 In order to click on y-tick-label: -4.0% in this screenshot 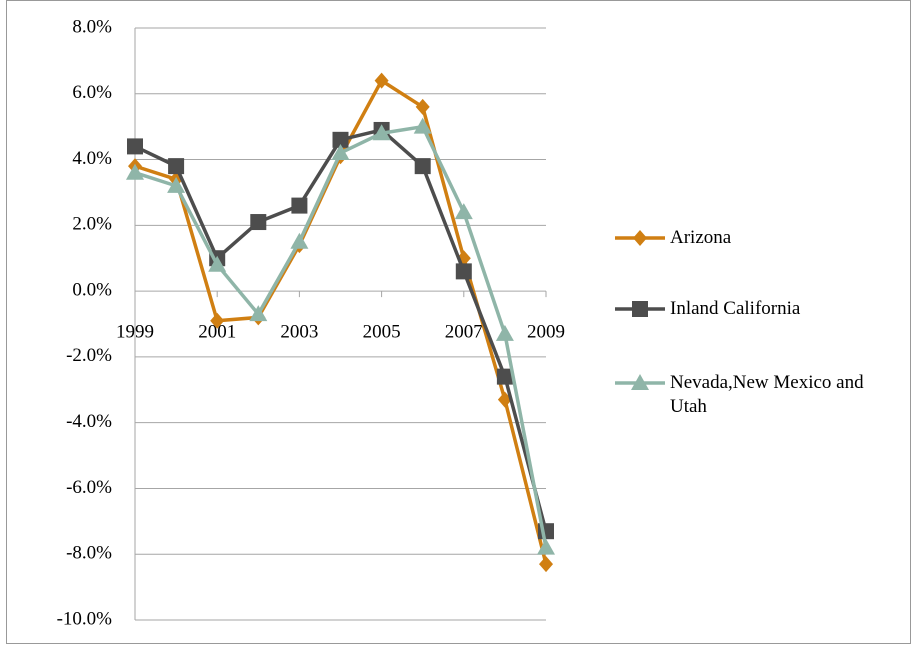, I will do `click(89, 421)`.